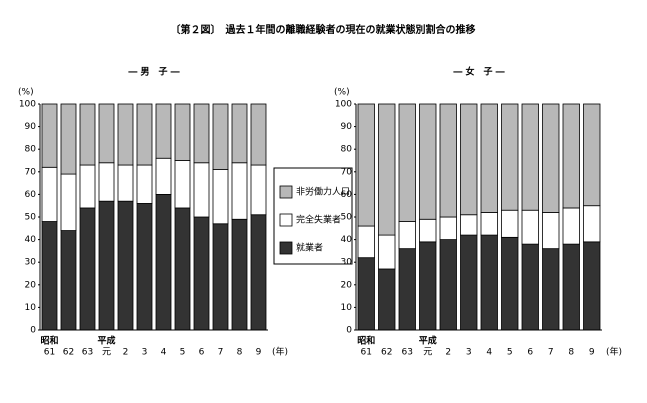 This screenshot has width=647, height=403. Describe the element at coordinates (448, 353) in the screenshot. I see `x-tick-label: 2` at that location.